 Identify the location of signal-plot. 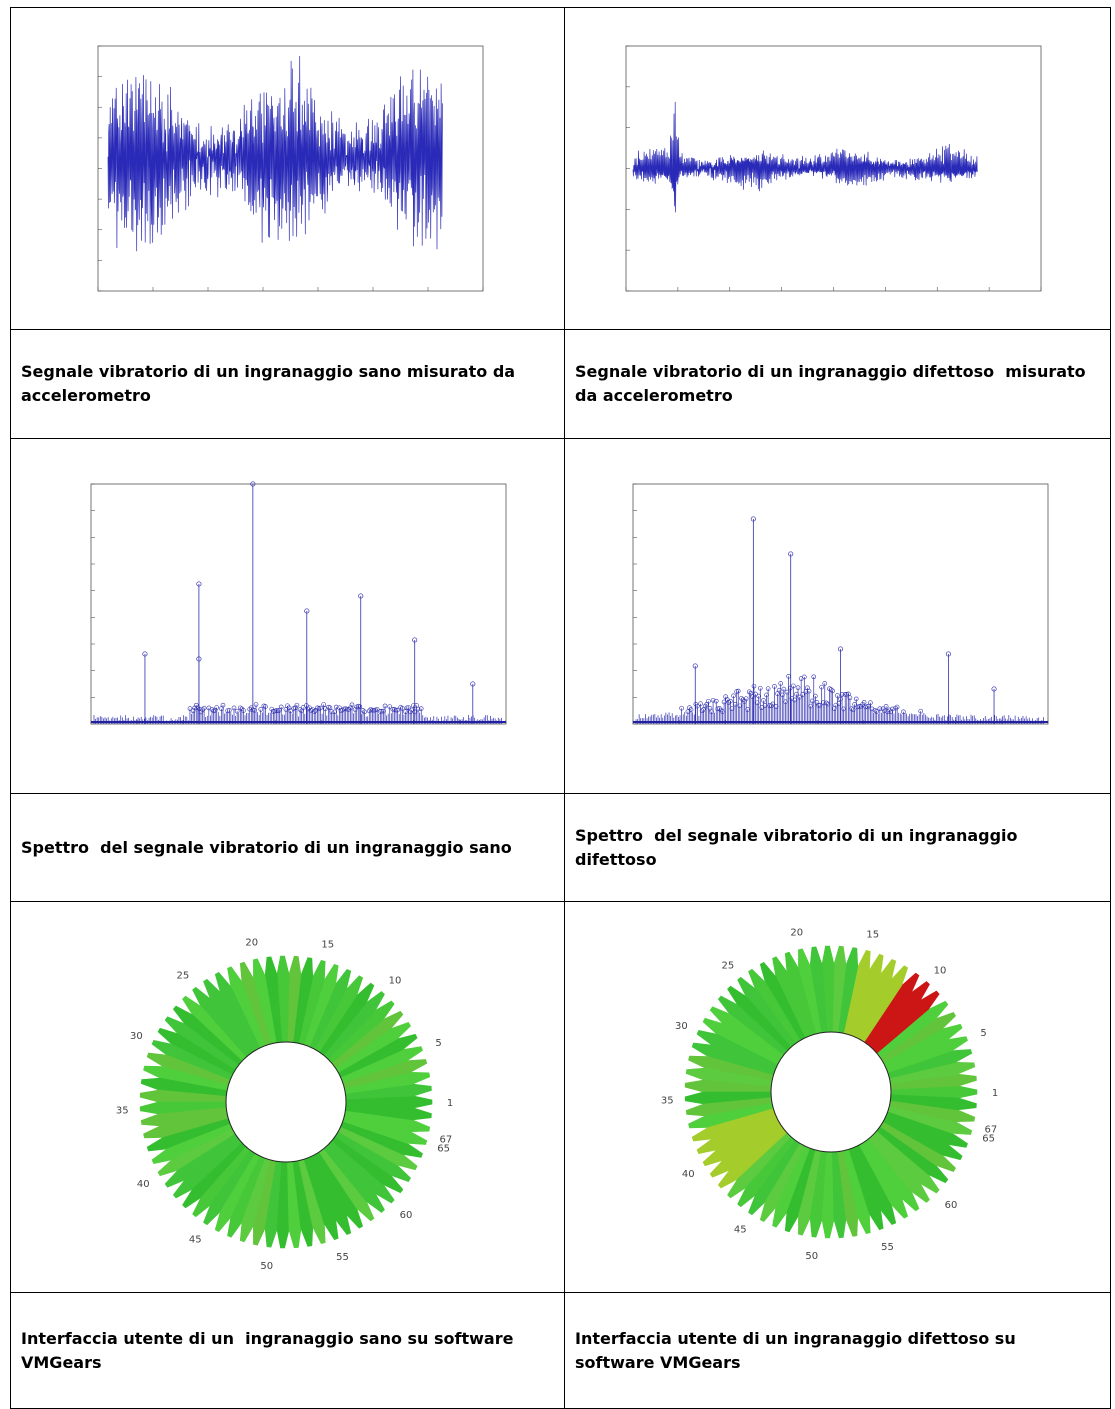
(290, 168).